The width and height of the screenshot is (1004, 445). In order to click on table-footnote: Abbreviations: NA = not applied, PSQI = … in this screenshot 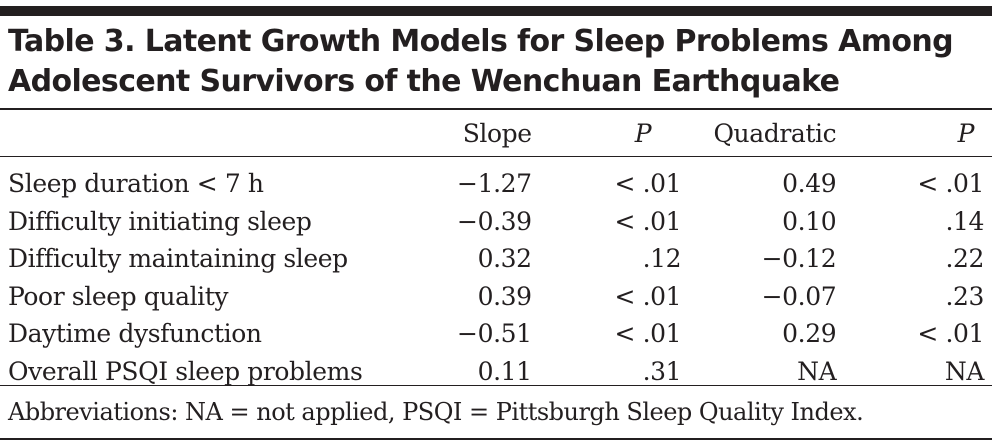, I will do `click(436, 412)`.